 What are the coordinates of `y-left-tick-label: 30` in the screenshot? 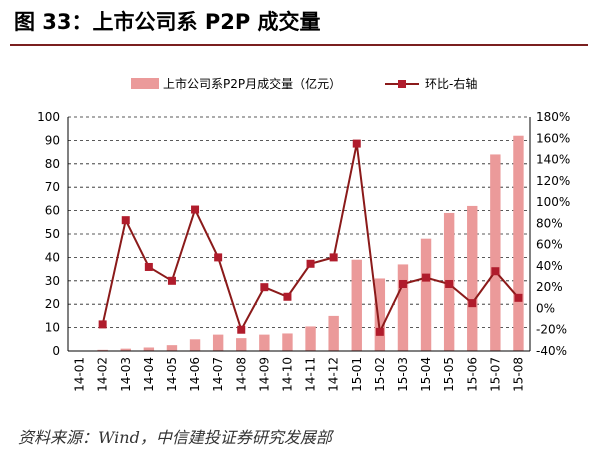 It's located at (52, 281).